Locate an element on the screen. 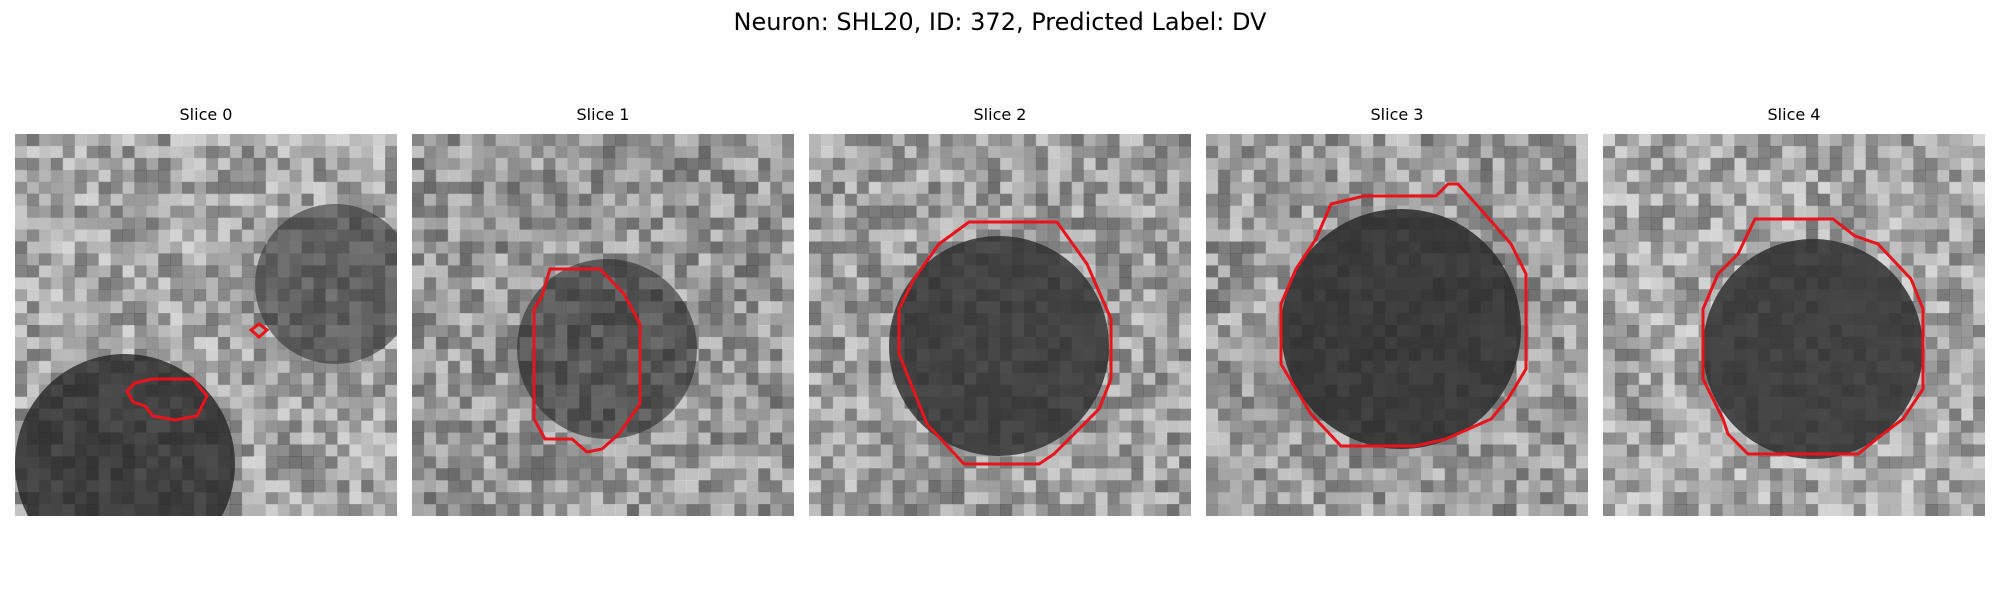 This screenshot has height=600, width=2000. slice-title: Slice 3 is located at coordinates (1397, 114).